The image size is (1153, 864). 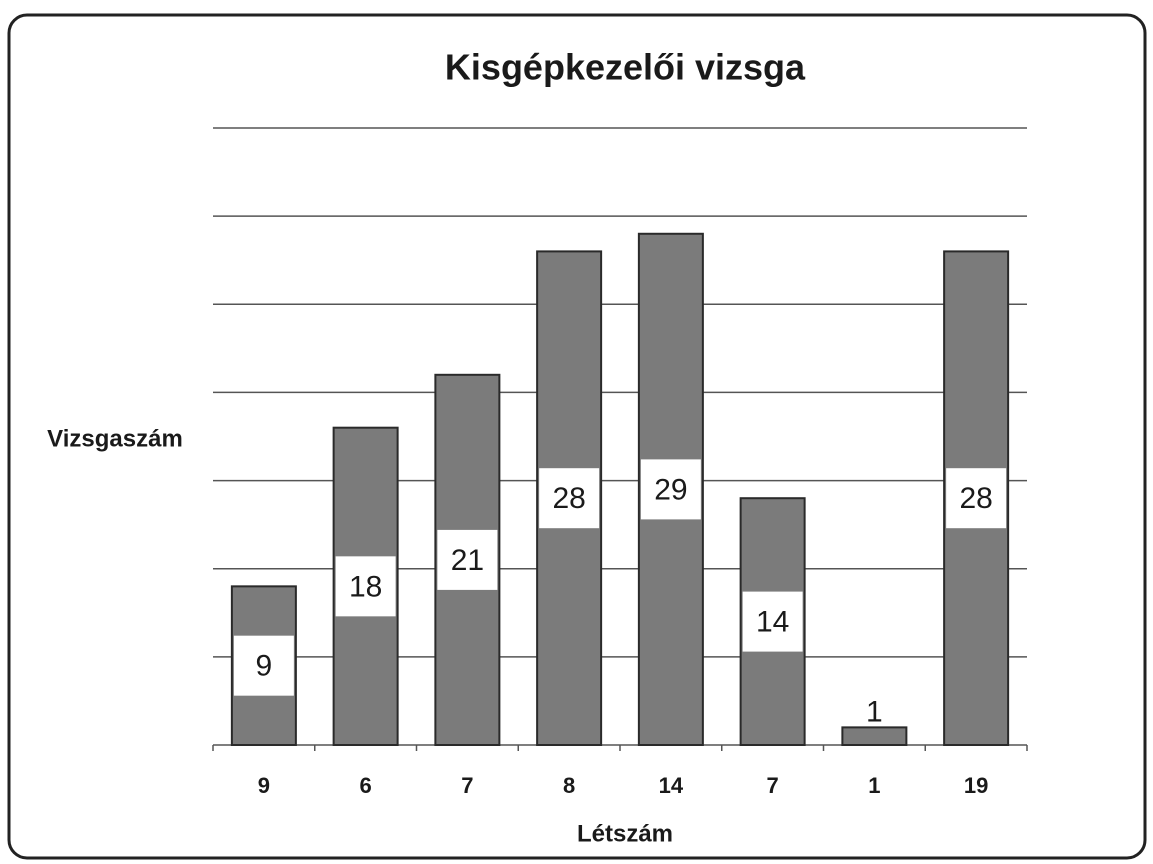 I want to click on value-label: 18, so click(x=365, y=586).